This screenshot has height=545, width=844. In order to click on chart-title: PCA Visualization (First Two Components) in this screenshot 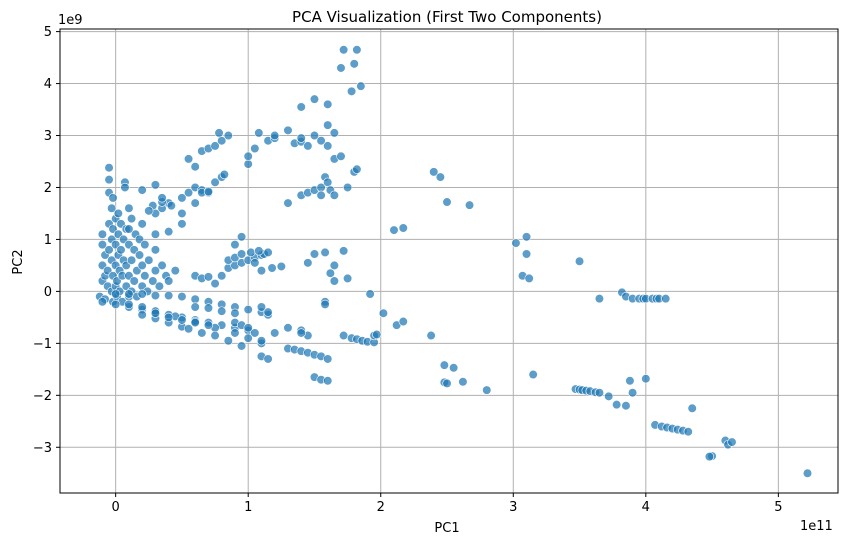, I will do `click(447, 17)`.